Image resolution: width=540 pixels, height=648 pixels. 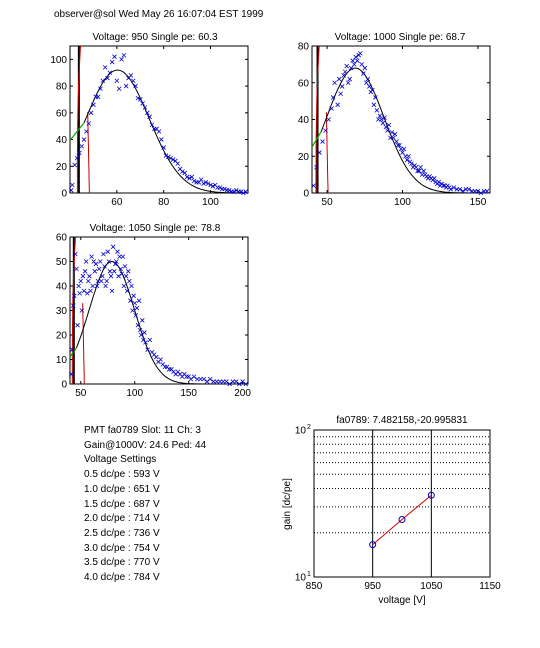 What do you see at coordinates (316, 139) in the screenshot?
I see `extrapolation-line` at bounding box center [316, 139].